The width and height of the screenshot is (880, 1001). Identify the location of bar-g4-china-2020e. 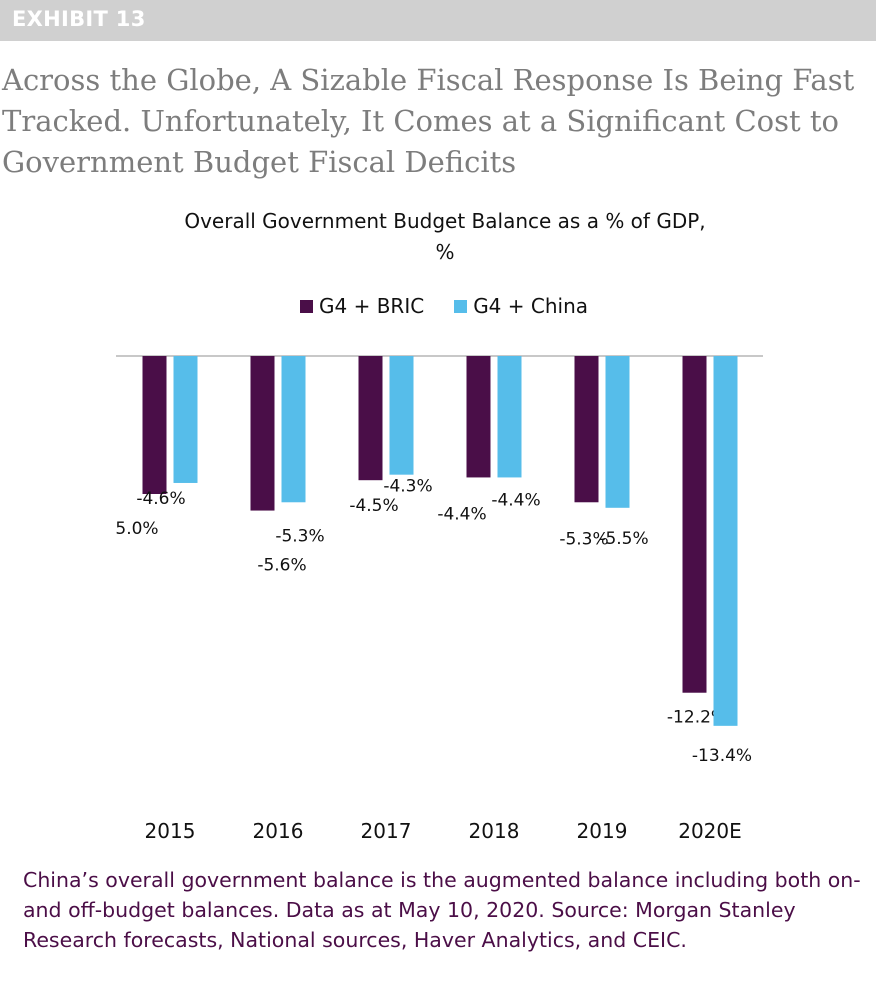
(725, 541).